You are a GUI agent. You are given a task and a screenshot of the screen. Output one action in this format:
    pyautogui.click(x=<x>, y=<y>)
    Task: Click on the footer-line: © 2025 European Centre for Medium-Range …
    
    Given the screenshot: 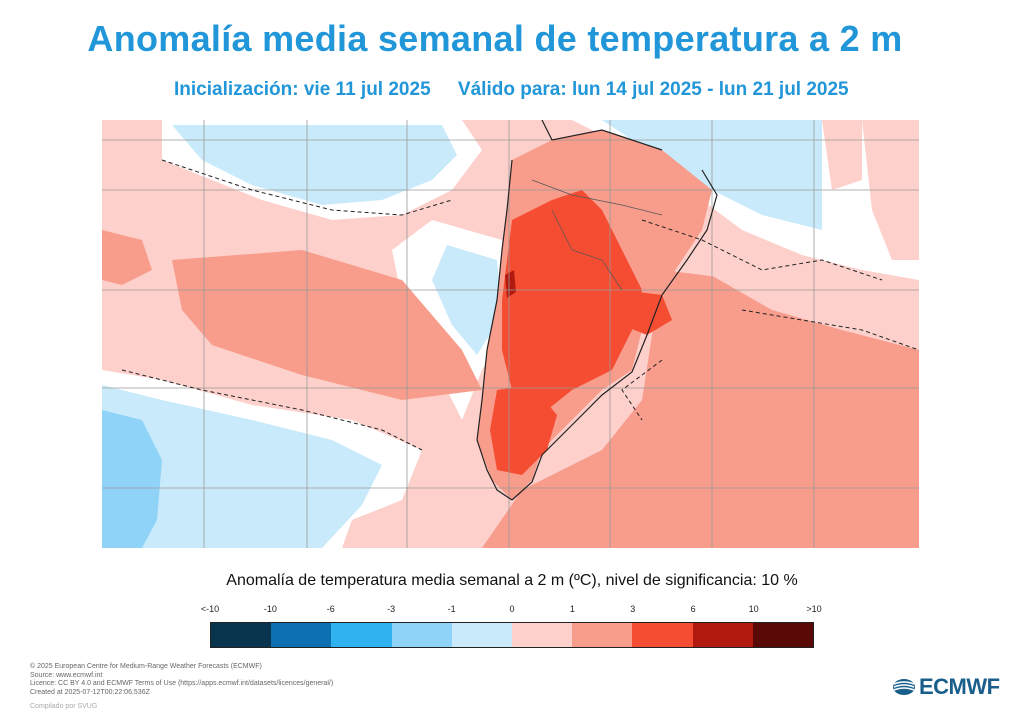 What is the action you would take?
    pyautogui.click(x=146, y=666)
    